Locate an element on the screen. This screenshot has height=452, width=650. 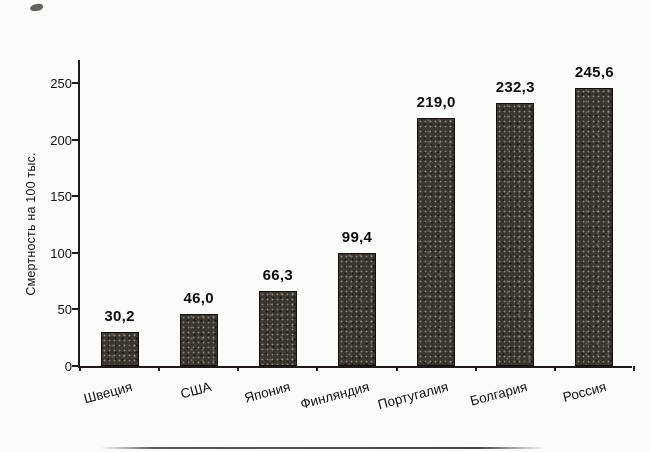
y-axis-tick-label: 100 is located at coordinates (61, 253).